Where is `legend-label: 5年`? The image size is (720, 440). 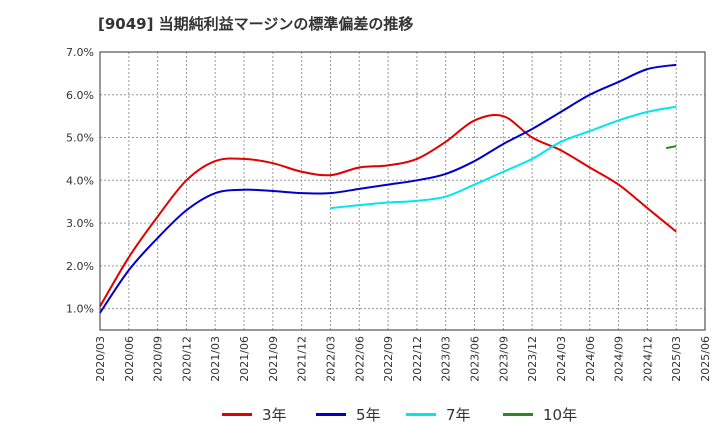
legend-label: 5年 is located at coordinates (368, 414).